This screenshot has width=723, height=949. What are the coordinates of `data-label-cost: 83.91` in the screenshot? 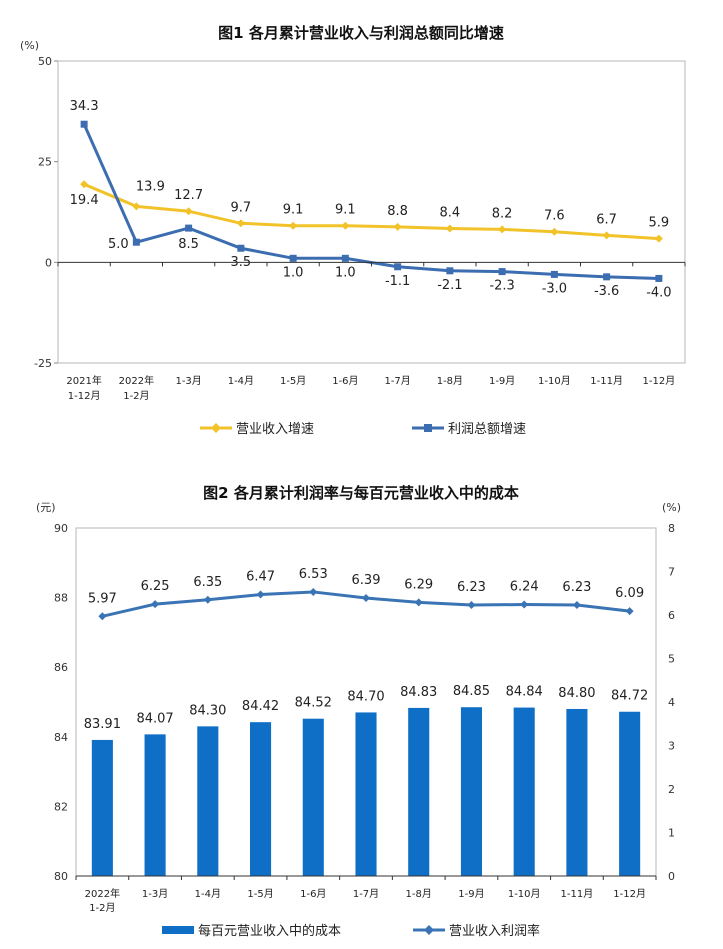 It's located at (102, 724).